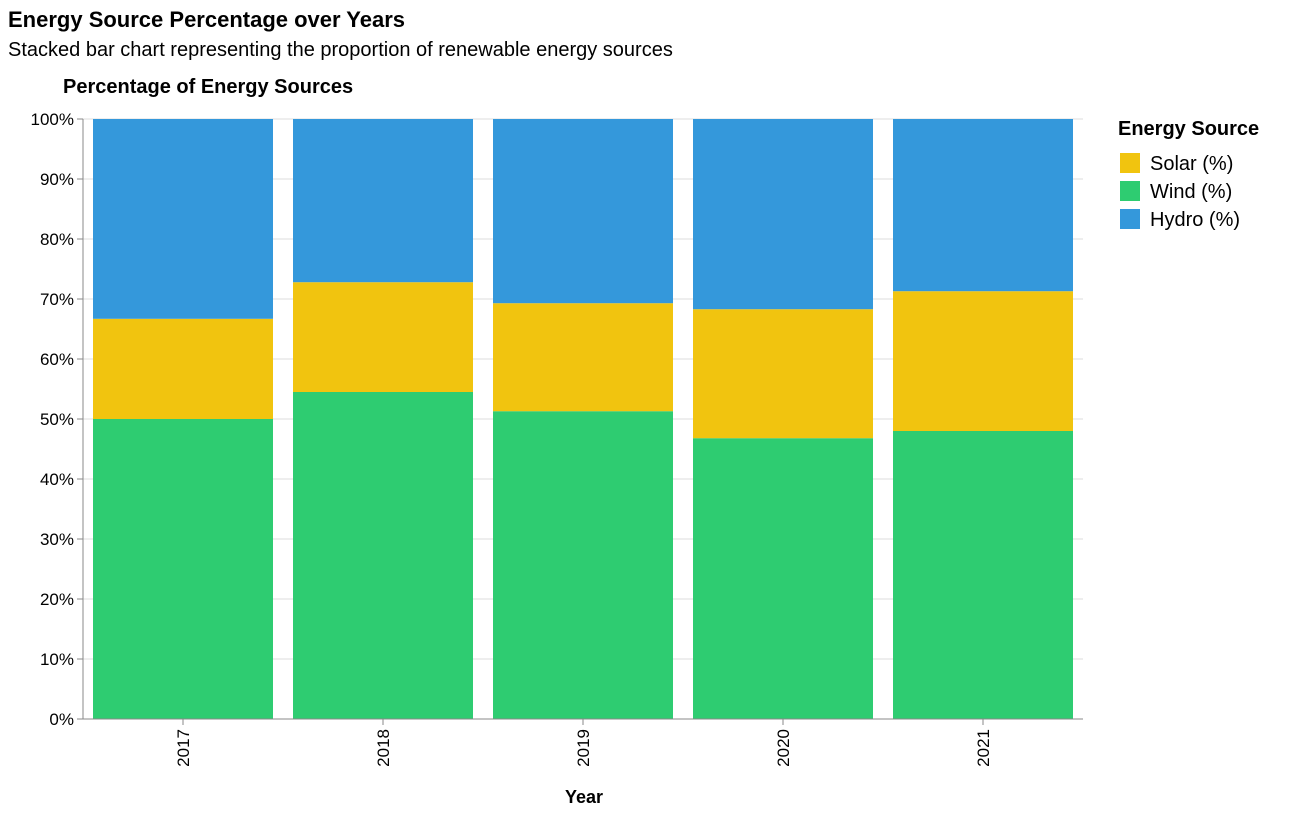 The image size is (1298, 818). What do you see at coordinates (584, 797) in the screenshot?
I see `x-axis-label: Year` at bounding box center [584, 797].